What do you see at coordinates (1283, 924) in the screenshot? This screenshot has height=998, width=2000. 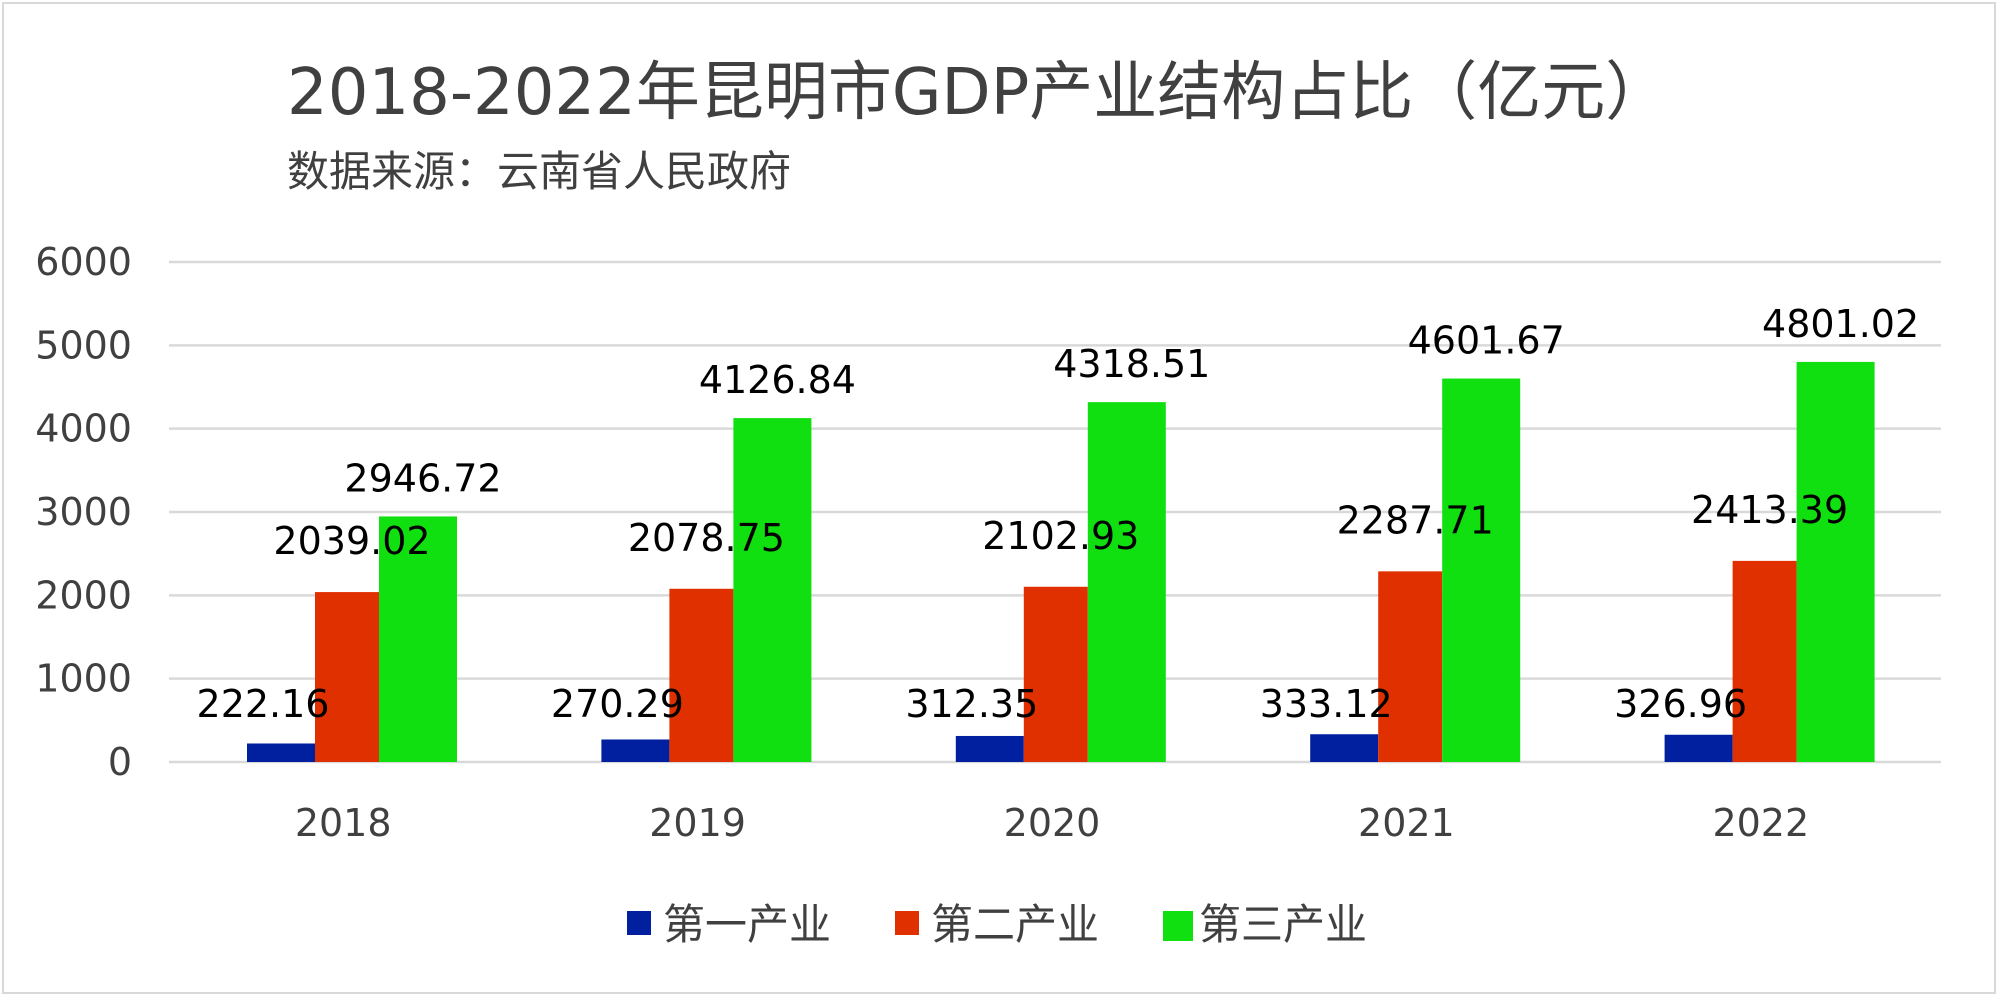 I see `legend-label-3: 第三产业` at bounding box center [1283, 924].